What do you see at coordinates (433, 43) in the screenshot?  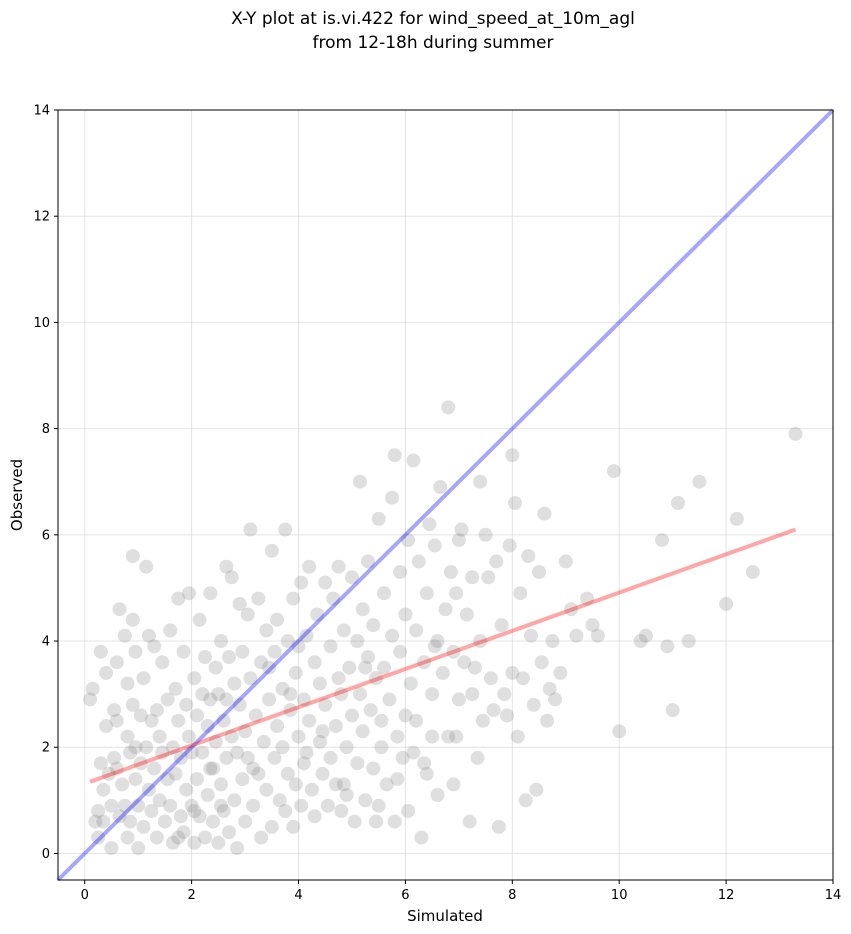 I see `chart-title-line-2: from 12-18h during summer` at bounding box center [433, 43].